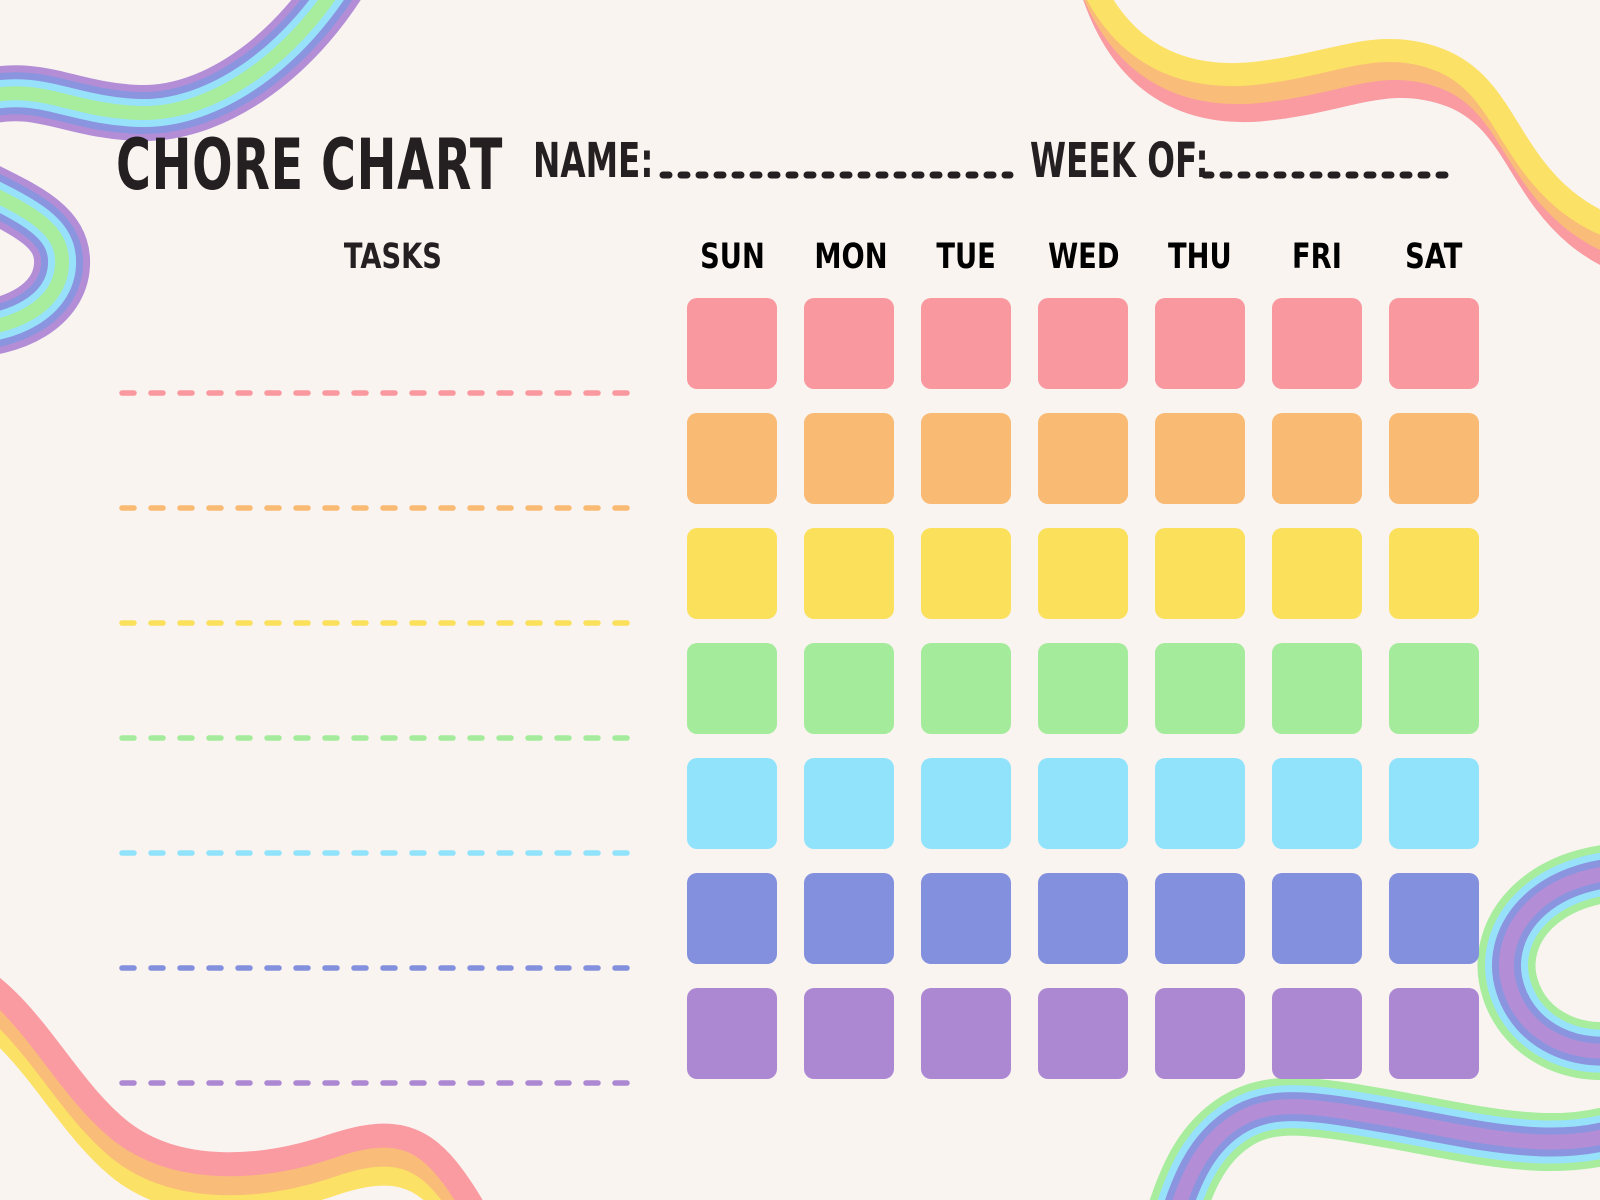  I want to click on chore-cell-blue-sun, so click(732, 803).